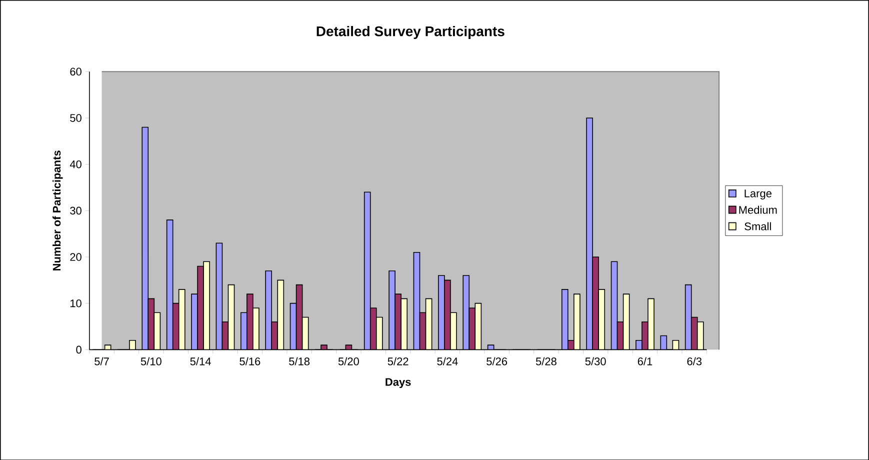  Describe the element at coordinates (410, 32) in the screenshot. I see `chart-title: Detailed Survey Participants` at that location.